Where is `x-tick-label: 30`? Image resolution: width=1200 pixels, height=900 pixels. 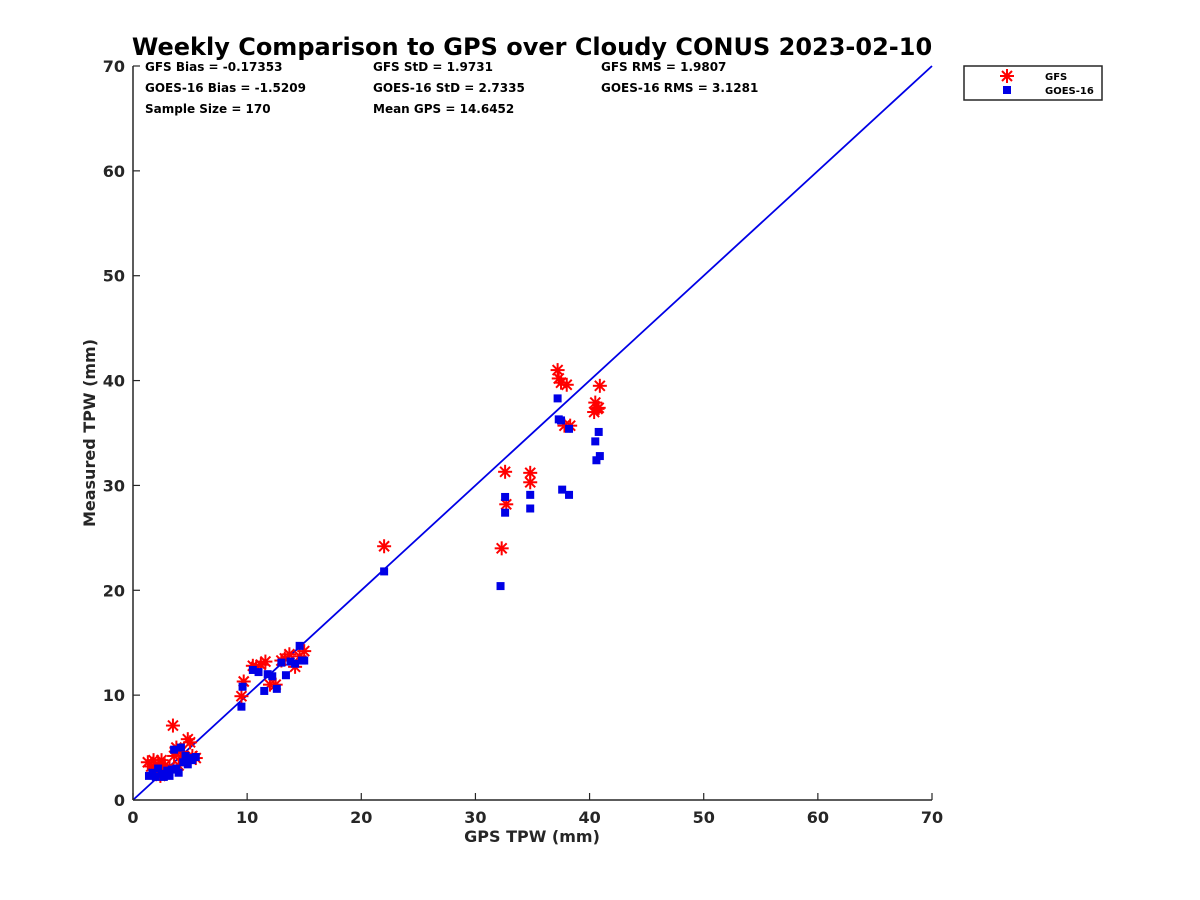
x-tick-label: 30 is located at coordinates (475, 817).